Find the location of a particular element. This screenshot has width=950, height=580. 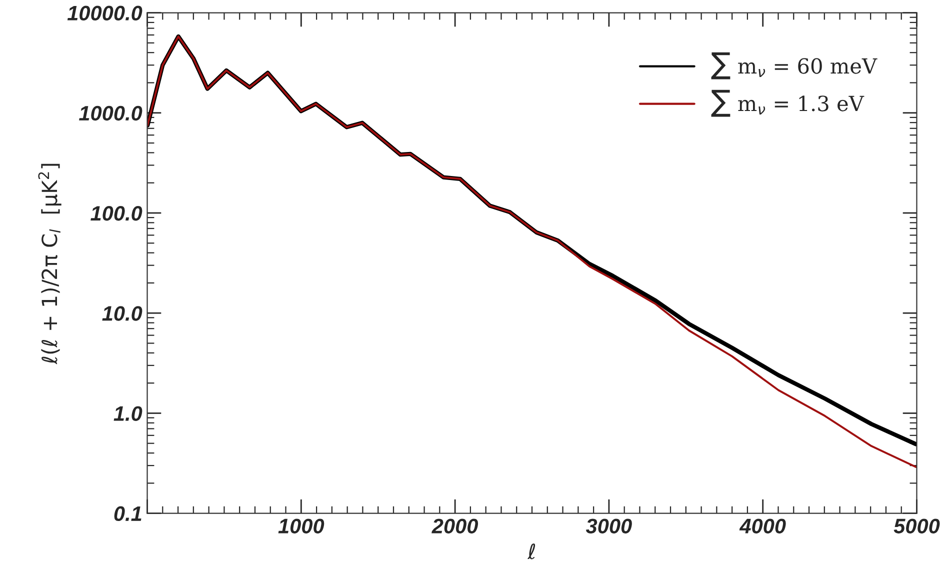

y-tick-label: 100.0 is located at coordinates (116, 213).